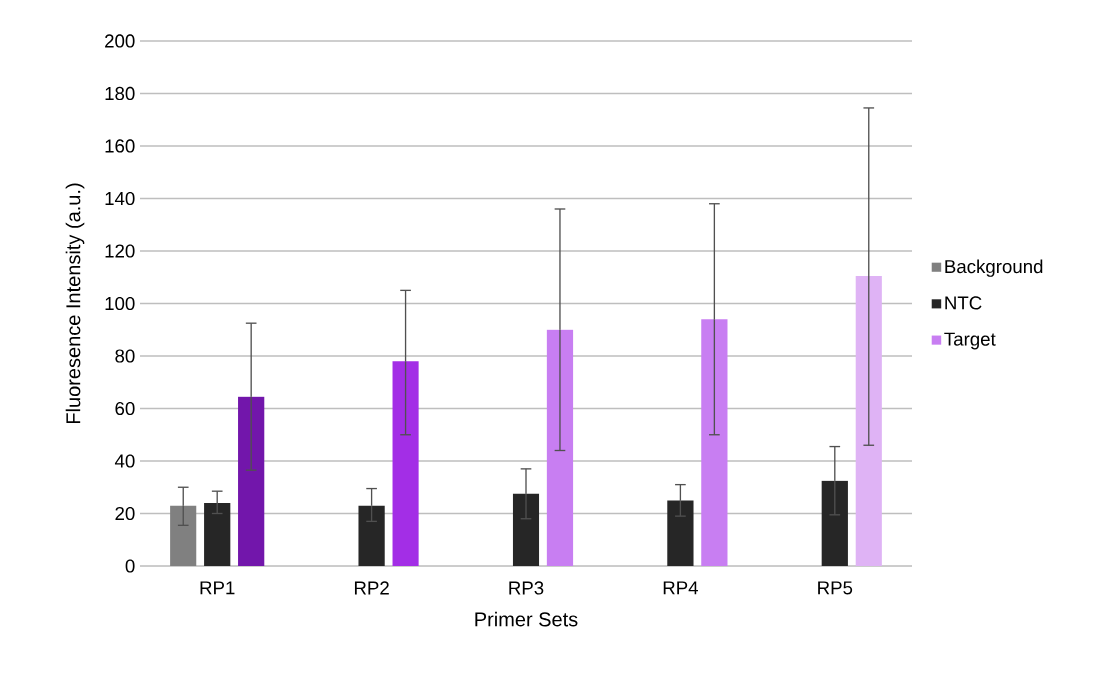 This screenshot has height=679, width=1099. Describe the element at coordinates (120, 93) in the screenshot. I see `y-tick-label: 180` at that location.